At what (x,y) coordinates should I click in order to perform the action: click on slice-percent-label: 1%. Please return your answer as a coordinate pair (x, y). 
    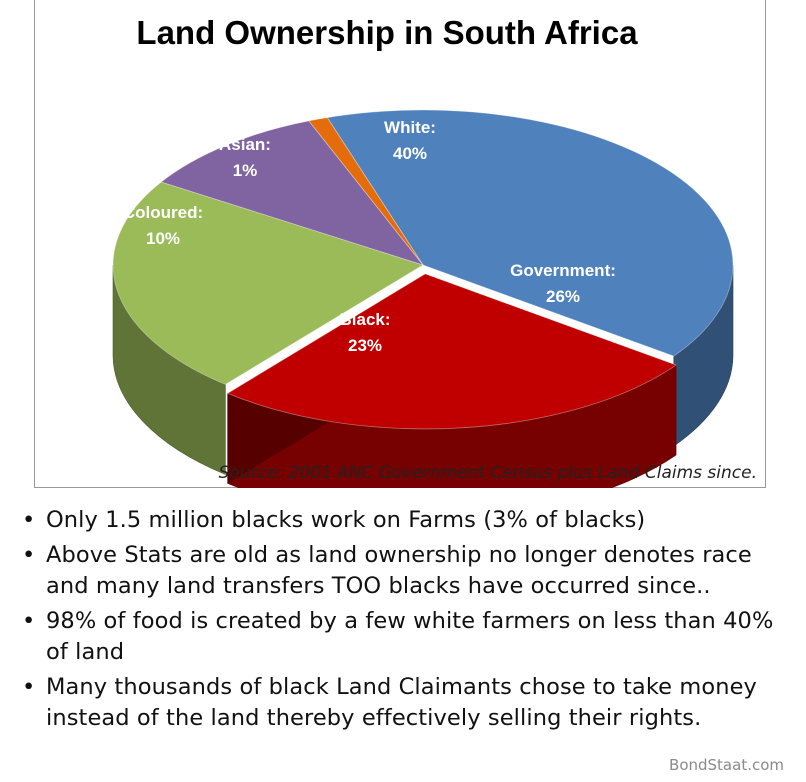
    Looking at the image, I should click on (245, 170).